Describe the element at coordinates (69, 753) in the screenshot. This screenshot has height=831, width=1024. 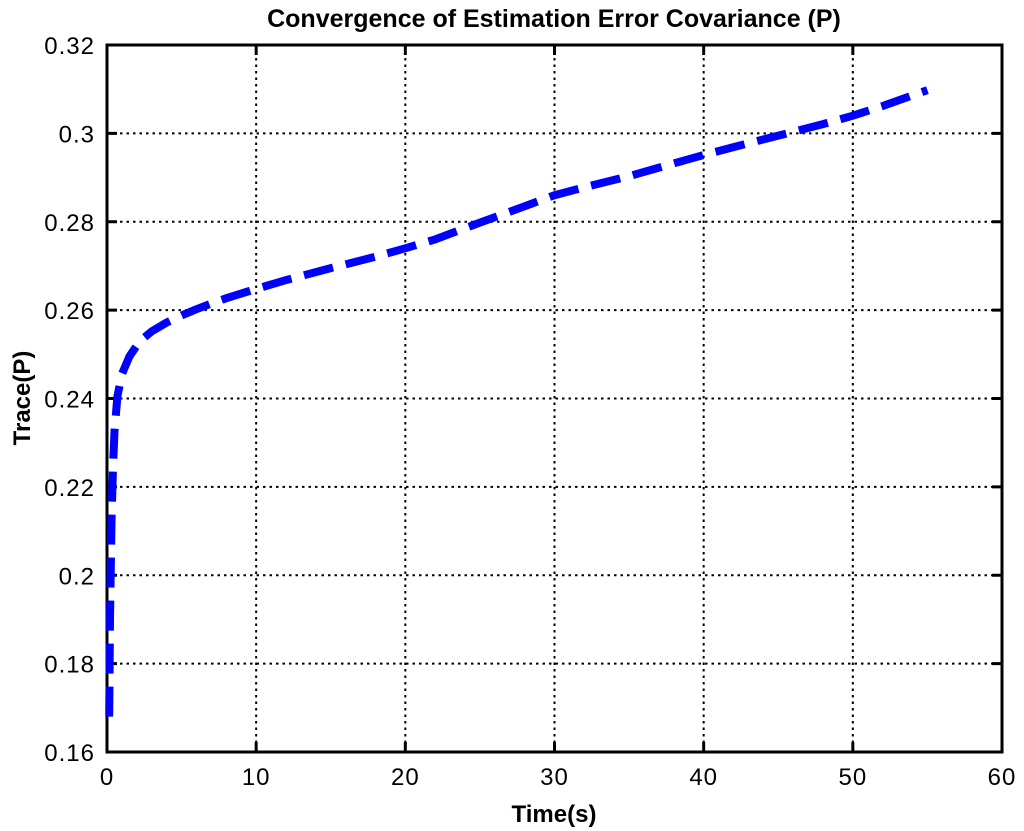
I see `y-tick-label: 0.16` at that location.